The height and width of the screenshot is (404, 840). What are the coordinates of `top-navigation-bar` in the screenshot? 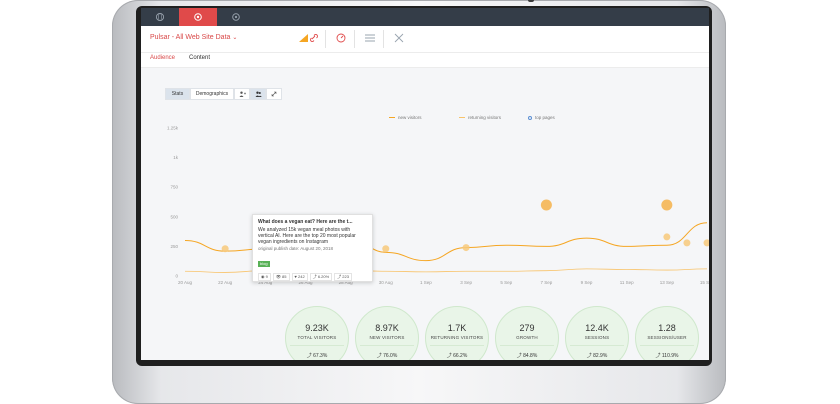 It's located at (425, 17).